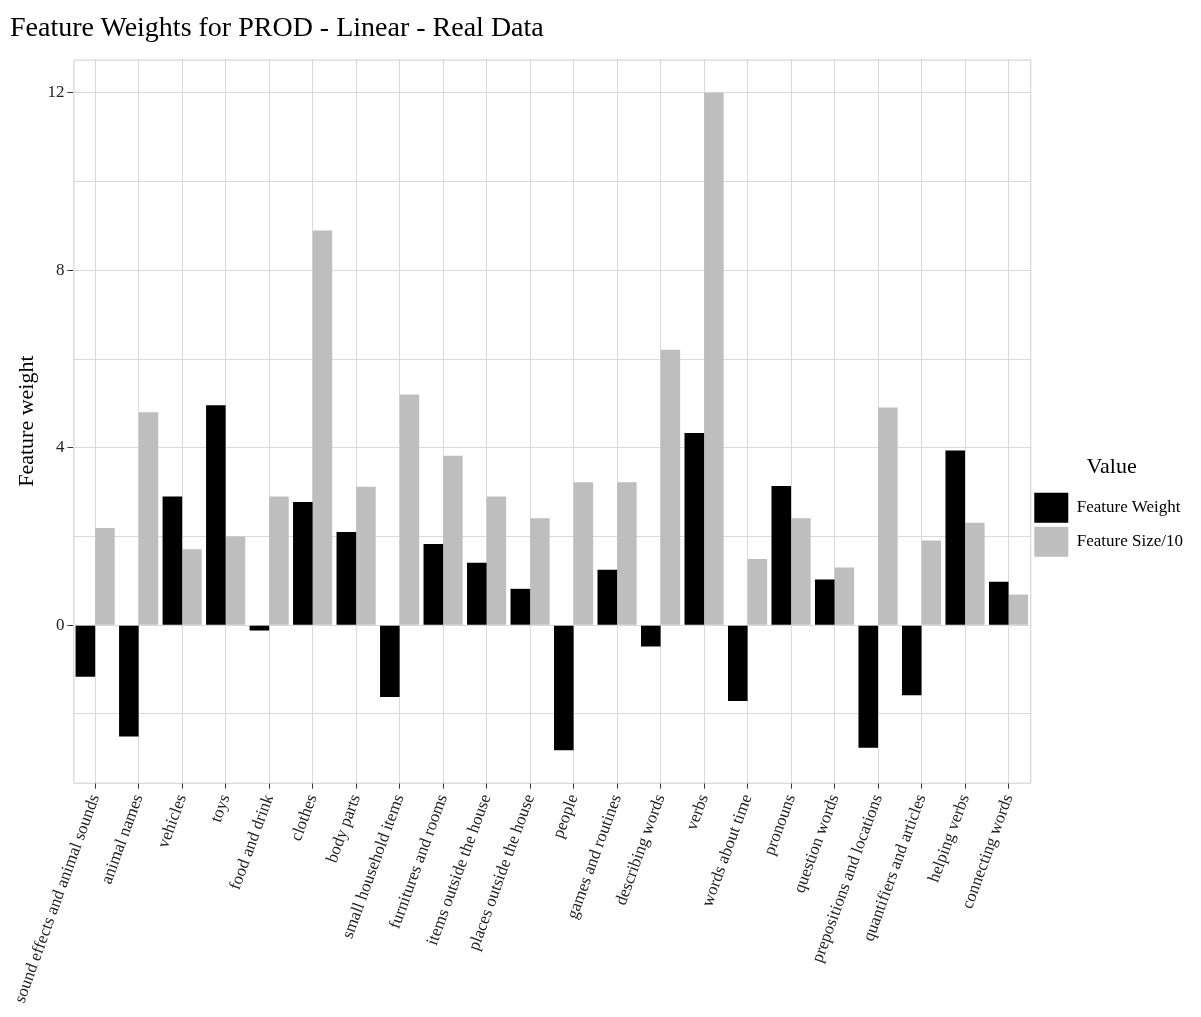  I want to click on chart-title: Feature Weights for PROD - Linear - Real Data, so click(277, 27).